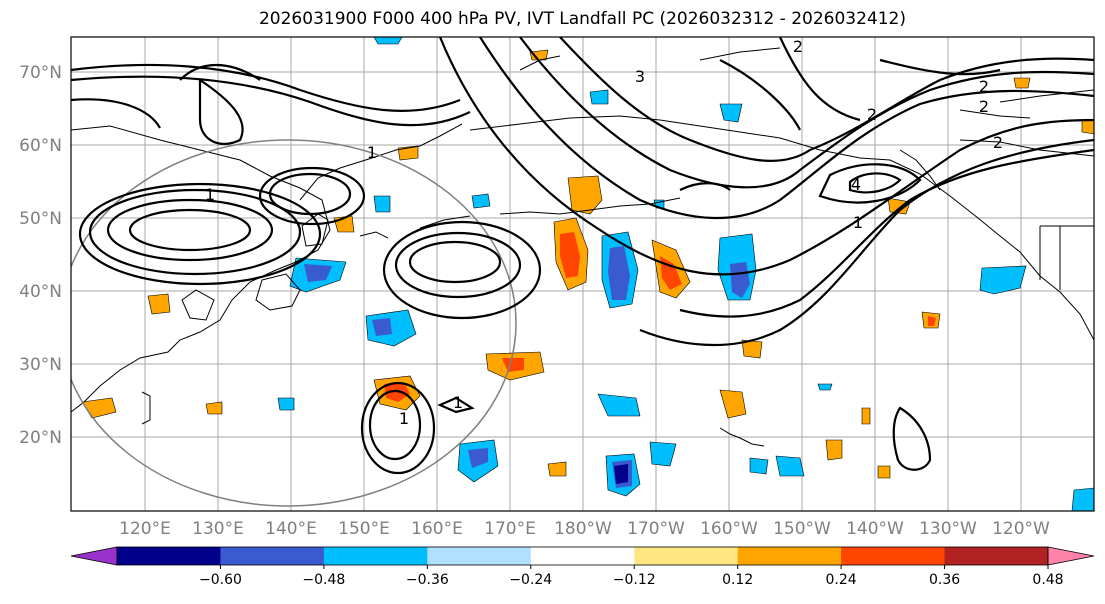 This screenshot has width=1105, height=604. What do you see at coordinates (94, 556) in the screenshot?
I see `colorbar-extend-left` at bounding box center [94, 556].